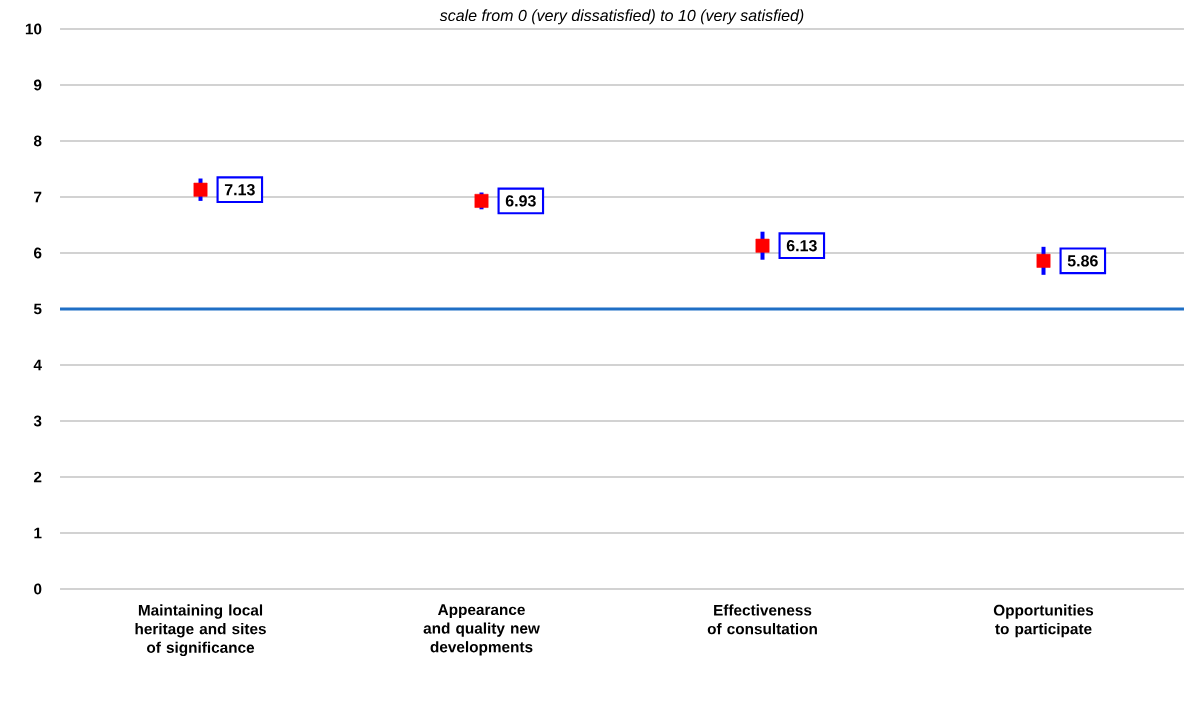 The width and height of the screenshot is (1184, 702). Describe the element at coordinates (200, 630) in the screenshot. I see `x-tick-label: Maintaining local heritage and sites of significance` at that location.